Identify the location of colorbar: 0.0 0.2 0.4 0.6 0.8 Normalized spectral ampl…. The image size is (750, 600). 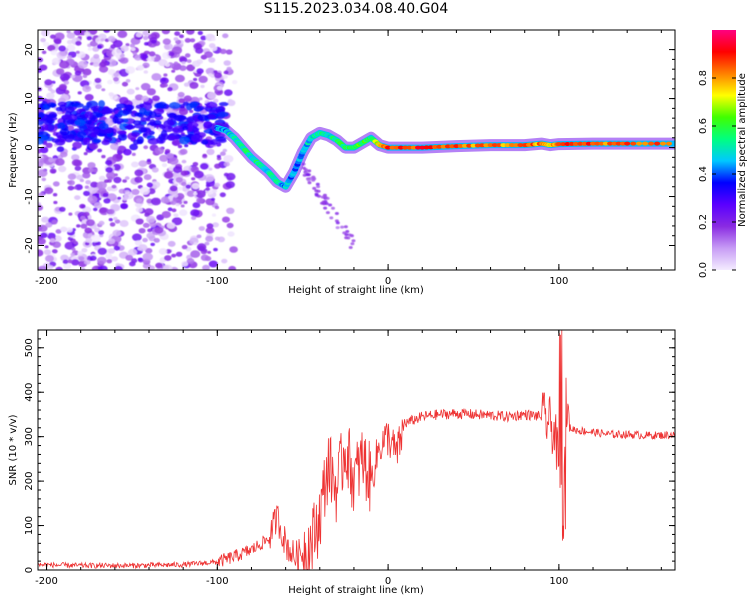
(723, 154).